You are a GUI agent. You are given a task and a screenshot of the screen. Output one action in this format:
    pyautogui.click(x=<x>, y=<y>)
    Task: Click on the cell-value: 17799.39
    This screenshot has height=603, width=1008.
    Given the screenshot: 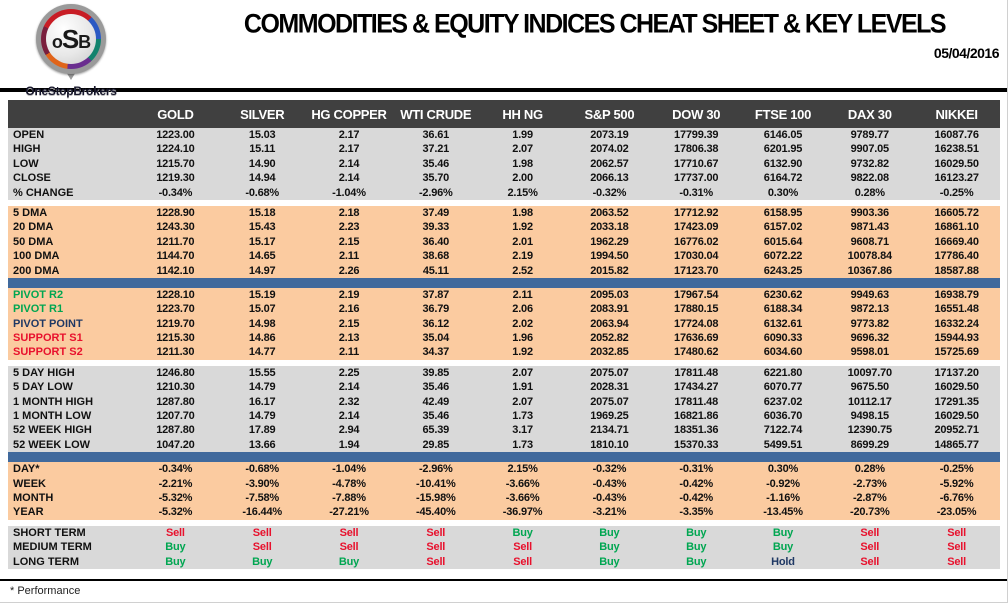 What is the action you would take?
    pyautogui.click(x=696, y=135)
    